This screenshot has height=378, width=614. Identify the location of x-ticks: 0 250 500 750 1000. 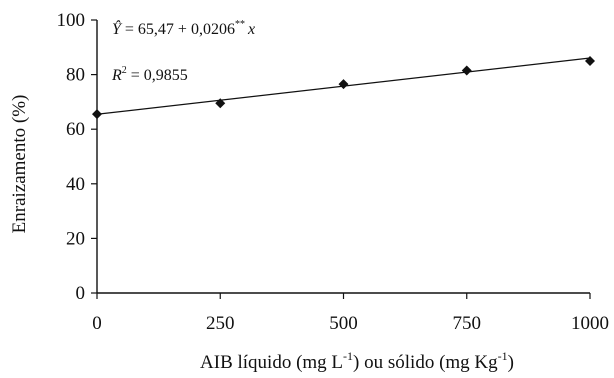
(350, 313).